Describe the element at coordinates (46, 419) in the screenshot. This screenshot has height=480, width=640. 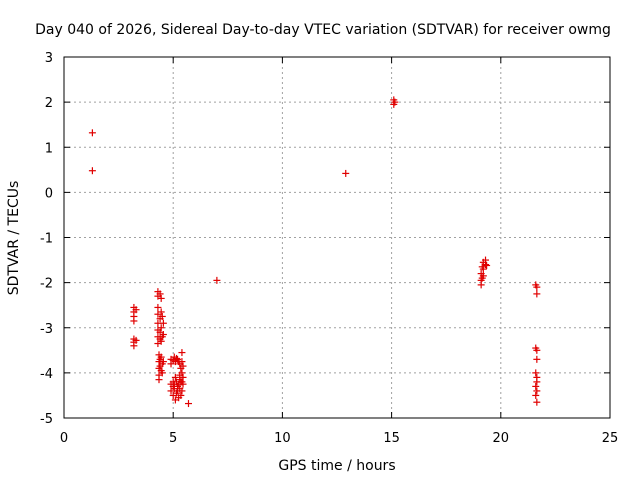
I see `y-tick-label: -5` at that location.